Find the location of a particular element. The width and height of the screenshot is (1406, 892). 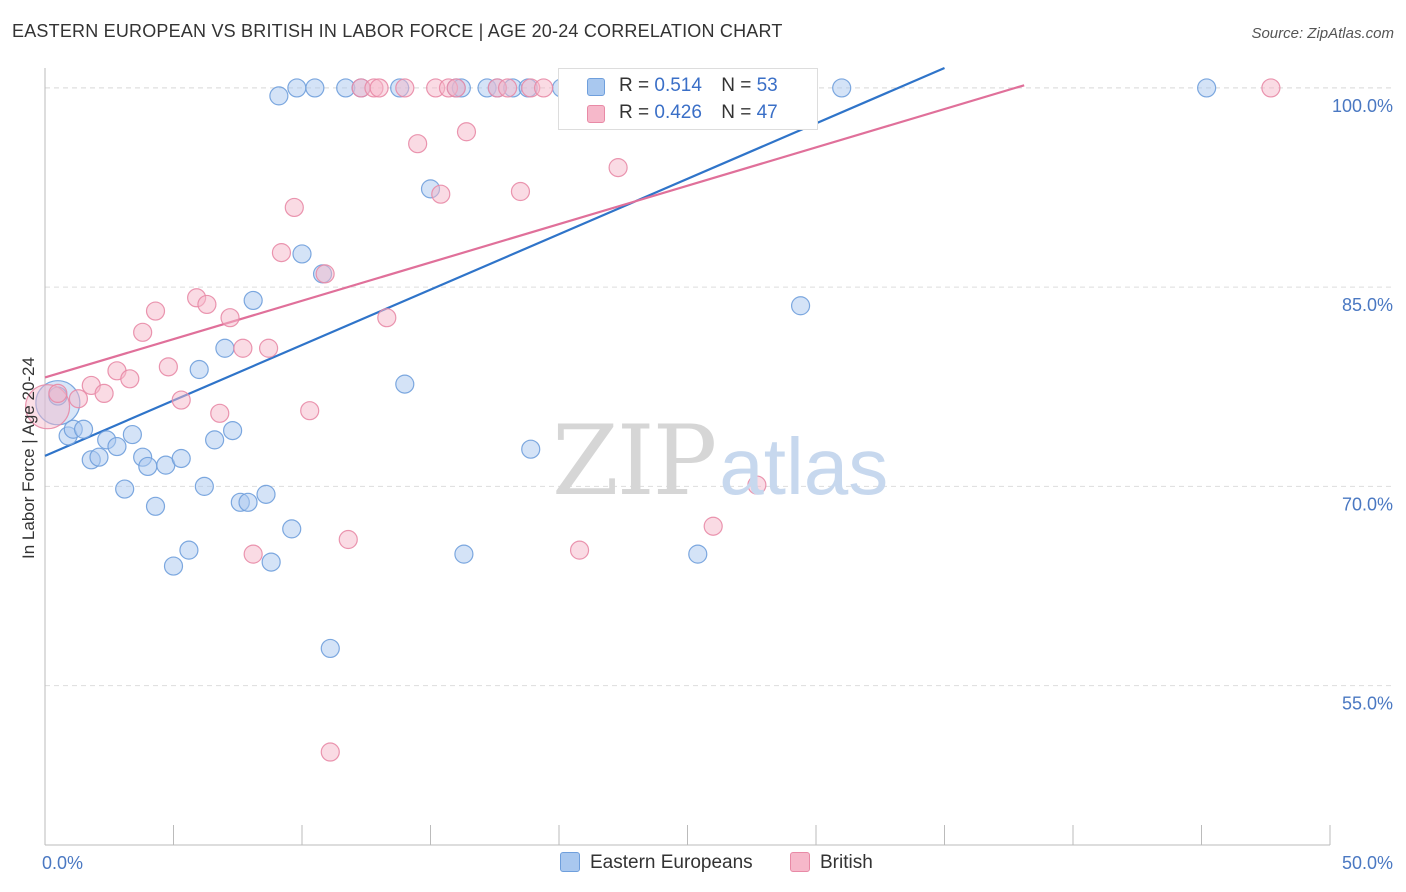

correlation-legend: R = 0.514 N = 53 R = 0.426 N = 47 is located at coordinates (688, 99).